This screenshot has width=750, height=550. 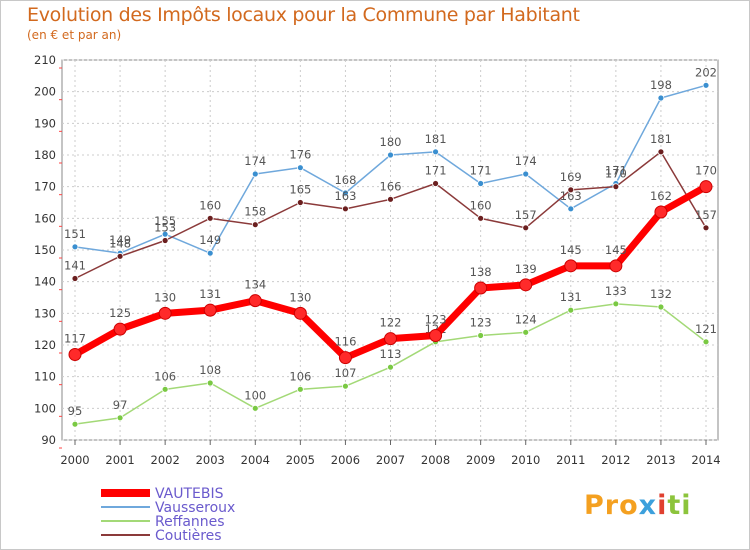 I want to click on y-tick-label: 170, so click(x=45, y=187).